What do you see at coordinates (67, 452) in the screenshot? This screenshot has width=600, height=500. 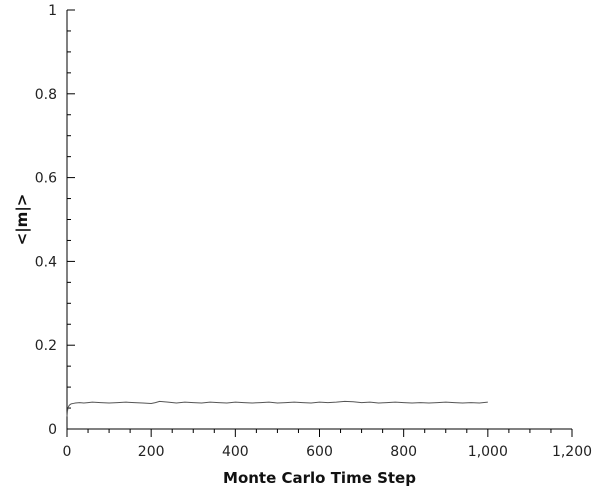 I see `x-tick-label: 0` at bounding box center [67, 452].